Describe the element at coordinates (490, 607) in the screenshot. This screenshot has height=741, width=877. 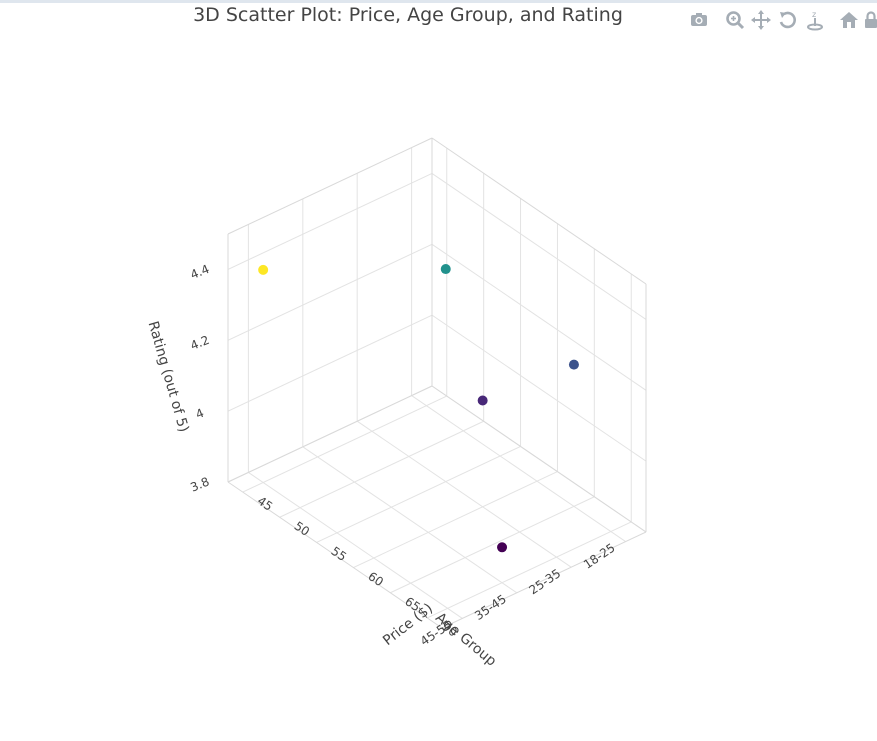
I see `y-tick-label: 35-45` at that location.